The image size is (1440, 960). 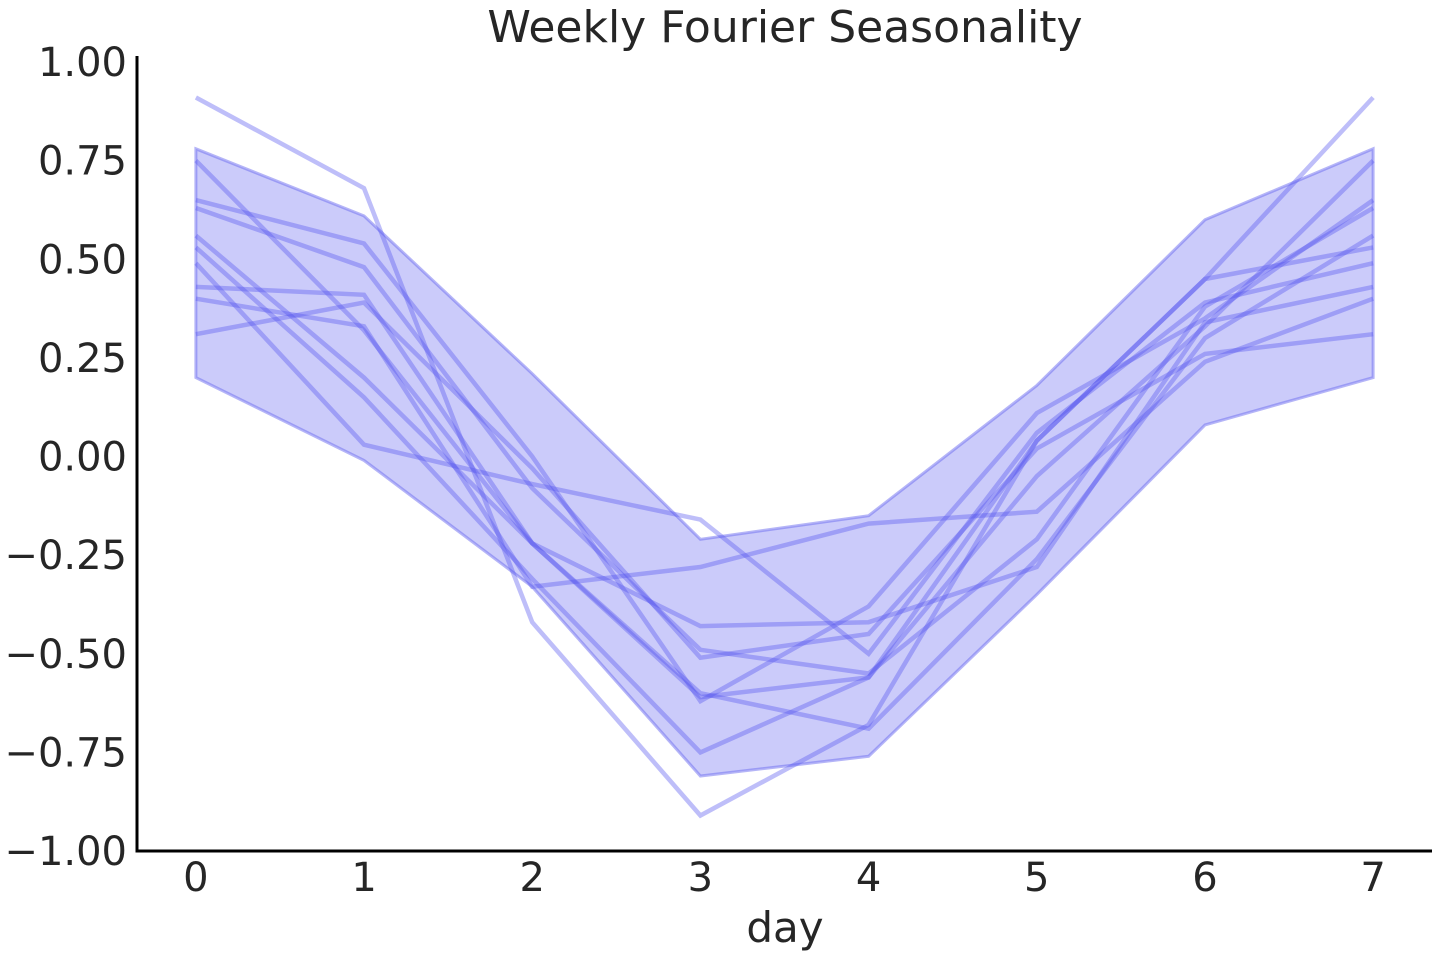 What do you see at coordinates (82, 359) in the screenshot?
I see `y-tick-label: 0.25` at bounding box center [82, 359].